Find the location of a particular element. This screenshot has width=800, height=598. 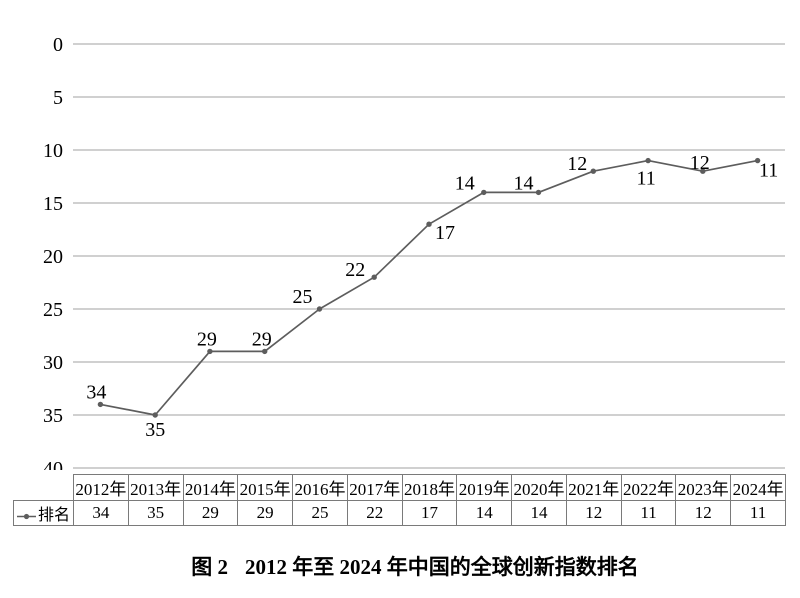

rank-value-cell: 22 is located at coordinates (374, 513).